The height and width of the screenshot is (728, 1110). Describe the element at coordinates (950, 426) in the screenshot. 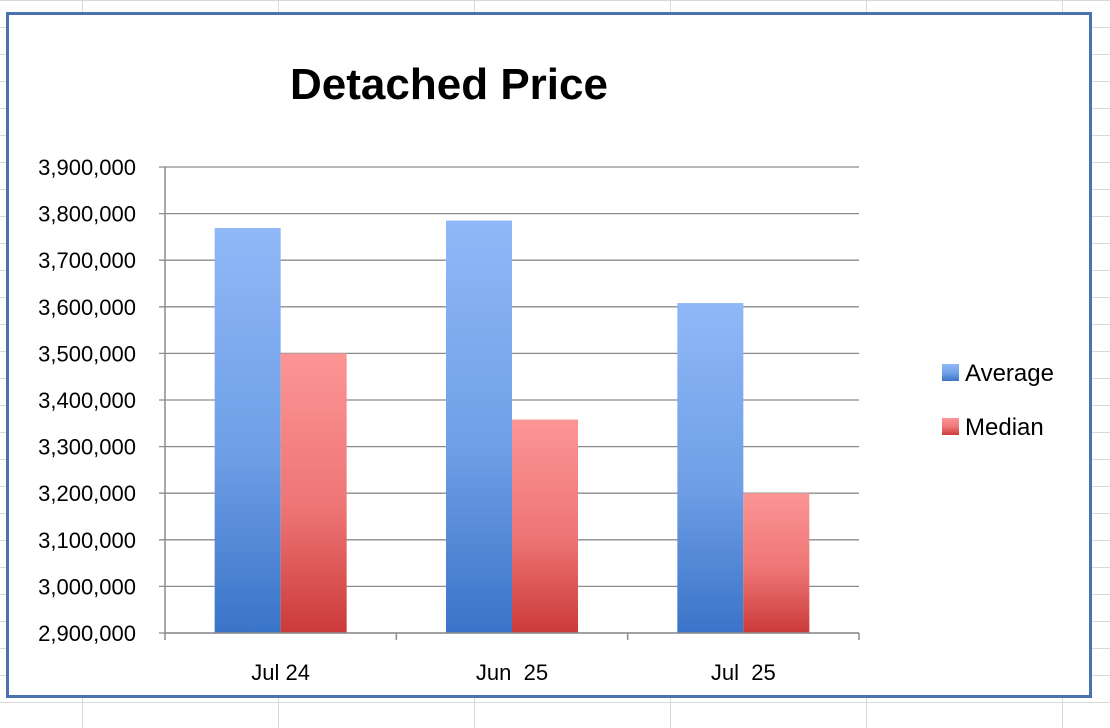

I see `legend-swatch-median` at that location.